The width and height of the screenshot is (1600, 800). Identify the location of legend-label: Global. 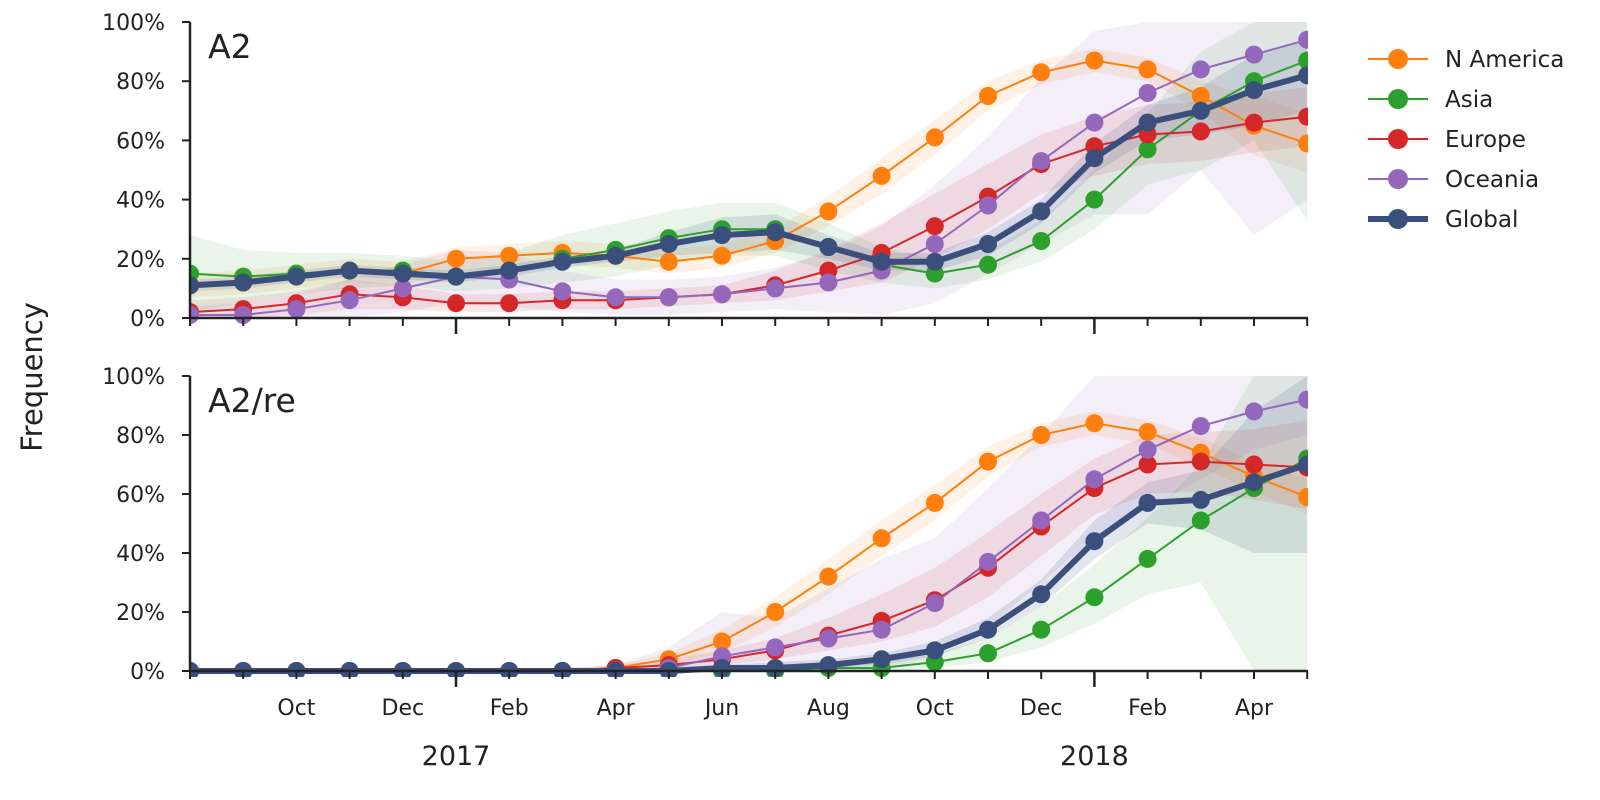
(1481, 220).